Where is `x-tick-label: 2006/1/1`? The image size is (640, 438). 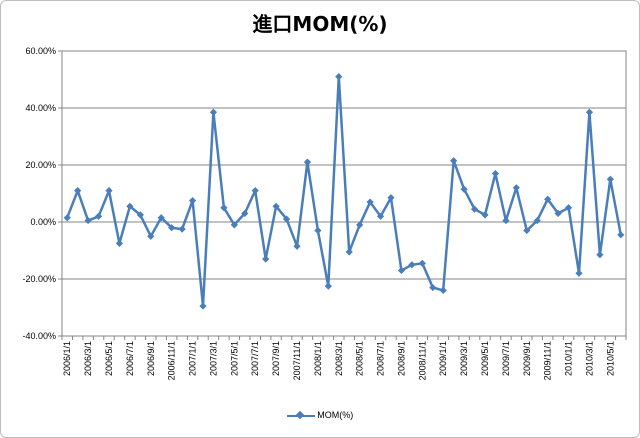 x-tick-label: 2006/1/1 is located at coordinates (67, 358).